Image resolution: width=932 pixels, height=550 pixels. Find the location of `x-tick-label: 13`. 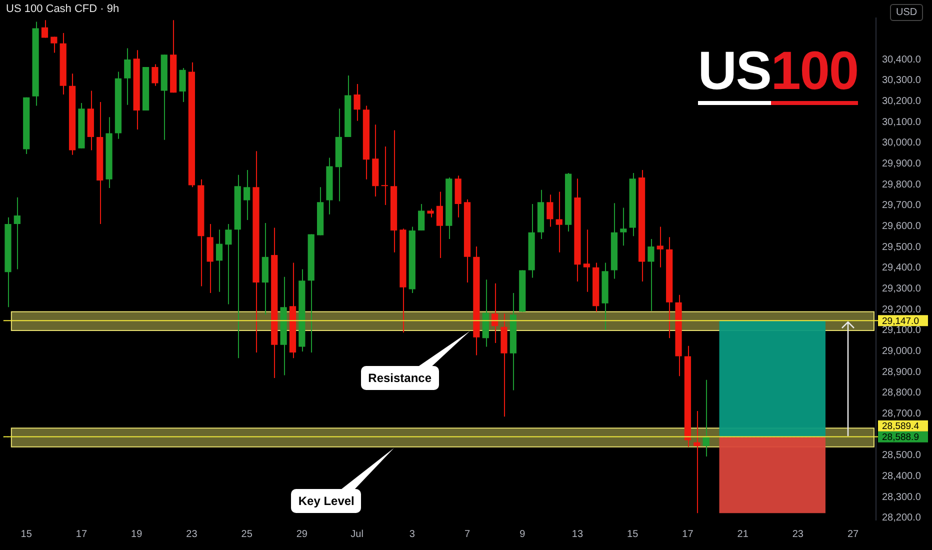

x-tick-label: 13 is located at coordinates (578, 534).